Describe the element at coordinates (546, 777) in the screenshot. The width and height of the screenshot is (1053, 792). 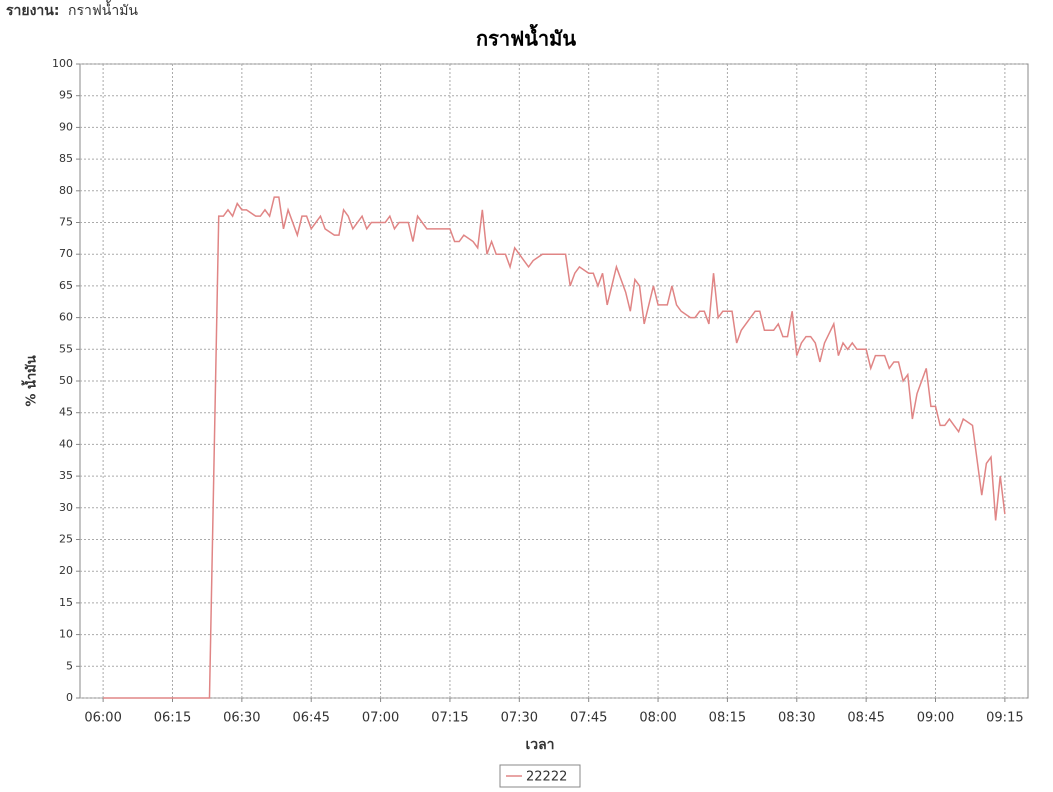
I see `legend-label: 22222` at that location.